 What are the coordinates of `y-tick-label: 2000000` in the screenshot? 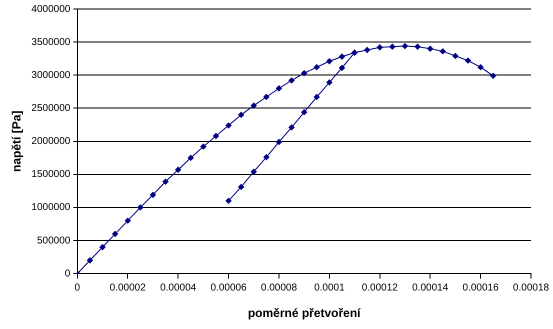 It's located at (51, 142).